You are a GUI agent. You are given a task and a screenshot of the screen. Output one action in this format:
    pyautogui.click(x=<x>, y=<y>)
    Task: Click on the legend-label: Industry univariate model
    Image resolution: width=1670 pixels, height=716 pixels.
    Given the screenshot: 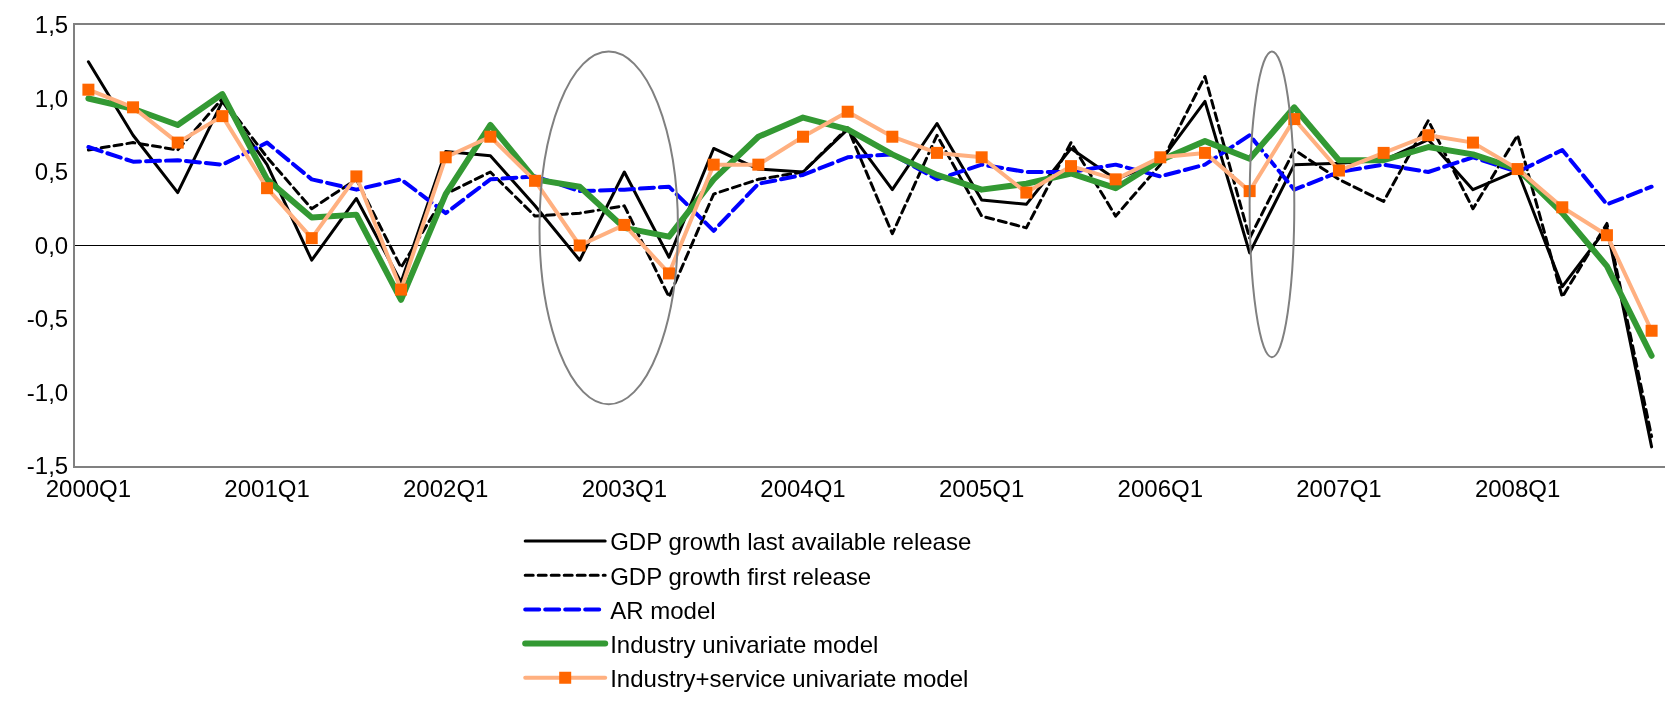 What is the action you would take?
    pyautogui.click(x=744, y=644)
    